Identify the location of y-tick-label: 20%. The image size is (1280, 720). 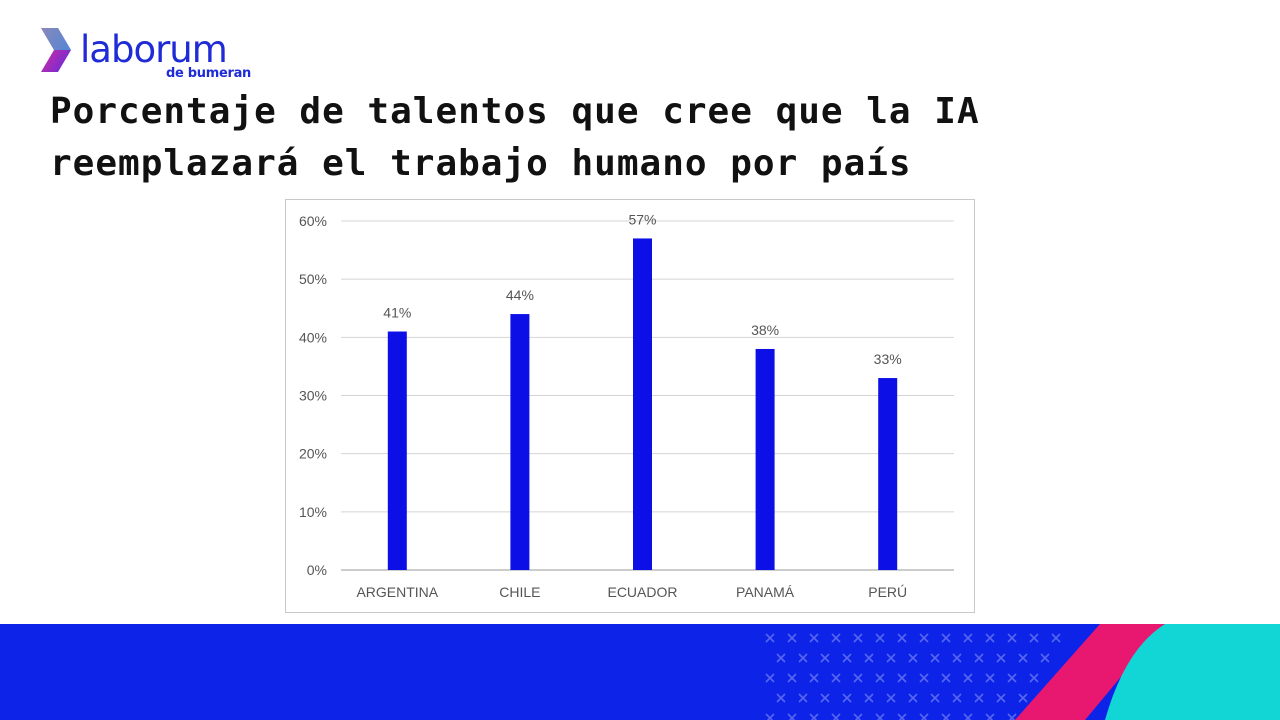
(313, 454).